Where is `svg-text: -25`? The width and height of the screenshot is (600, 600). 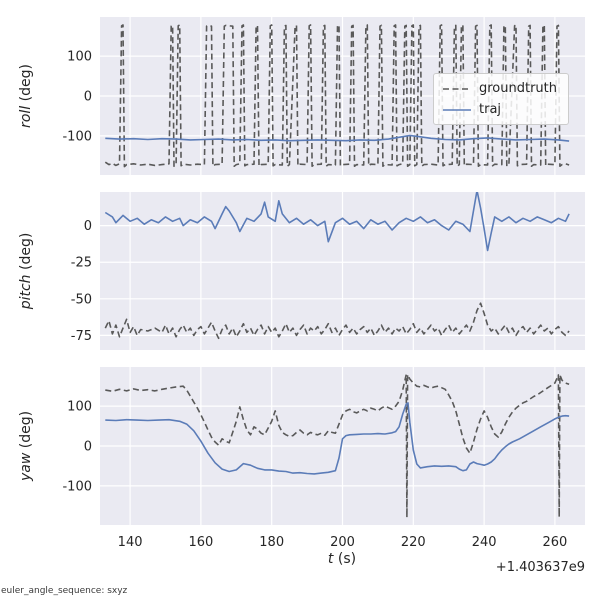 svg-text: -25 is located at coordinates (81, 263).